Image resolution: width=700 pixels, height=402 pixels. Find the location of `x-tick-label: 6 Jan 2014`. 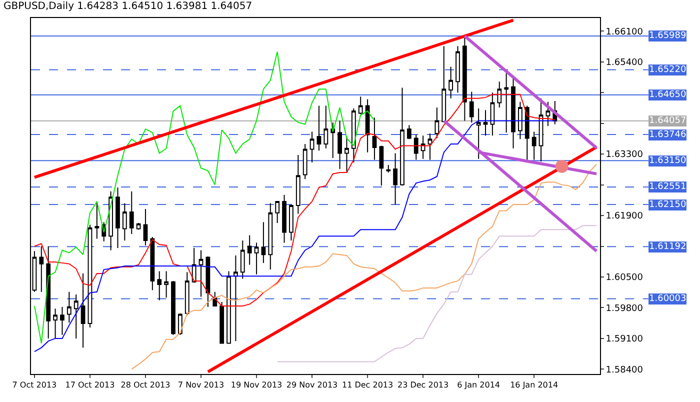

x-tick-label: 6 Jan 2014 is located at coordinates (478, 385).